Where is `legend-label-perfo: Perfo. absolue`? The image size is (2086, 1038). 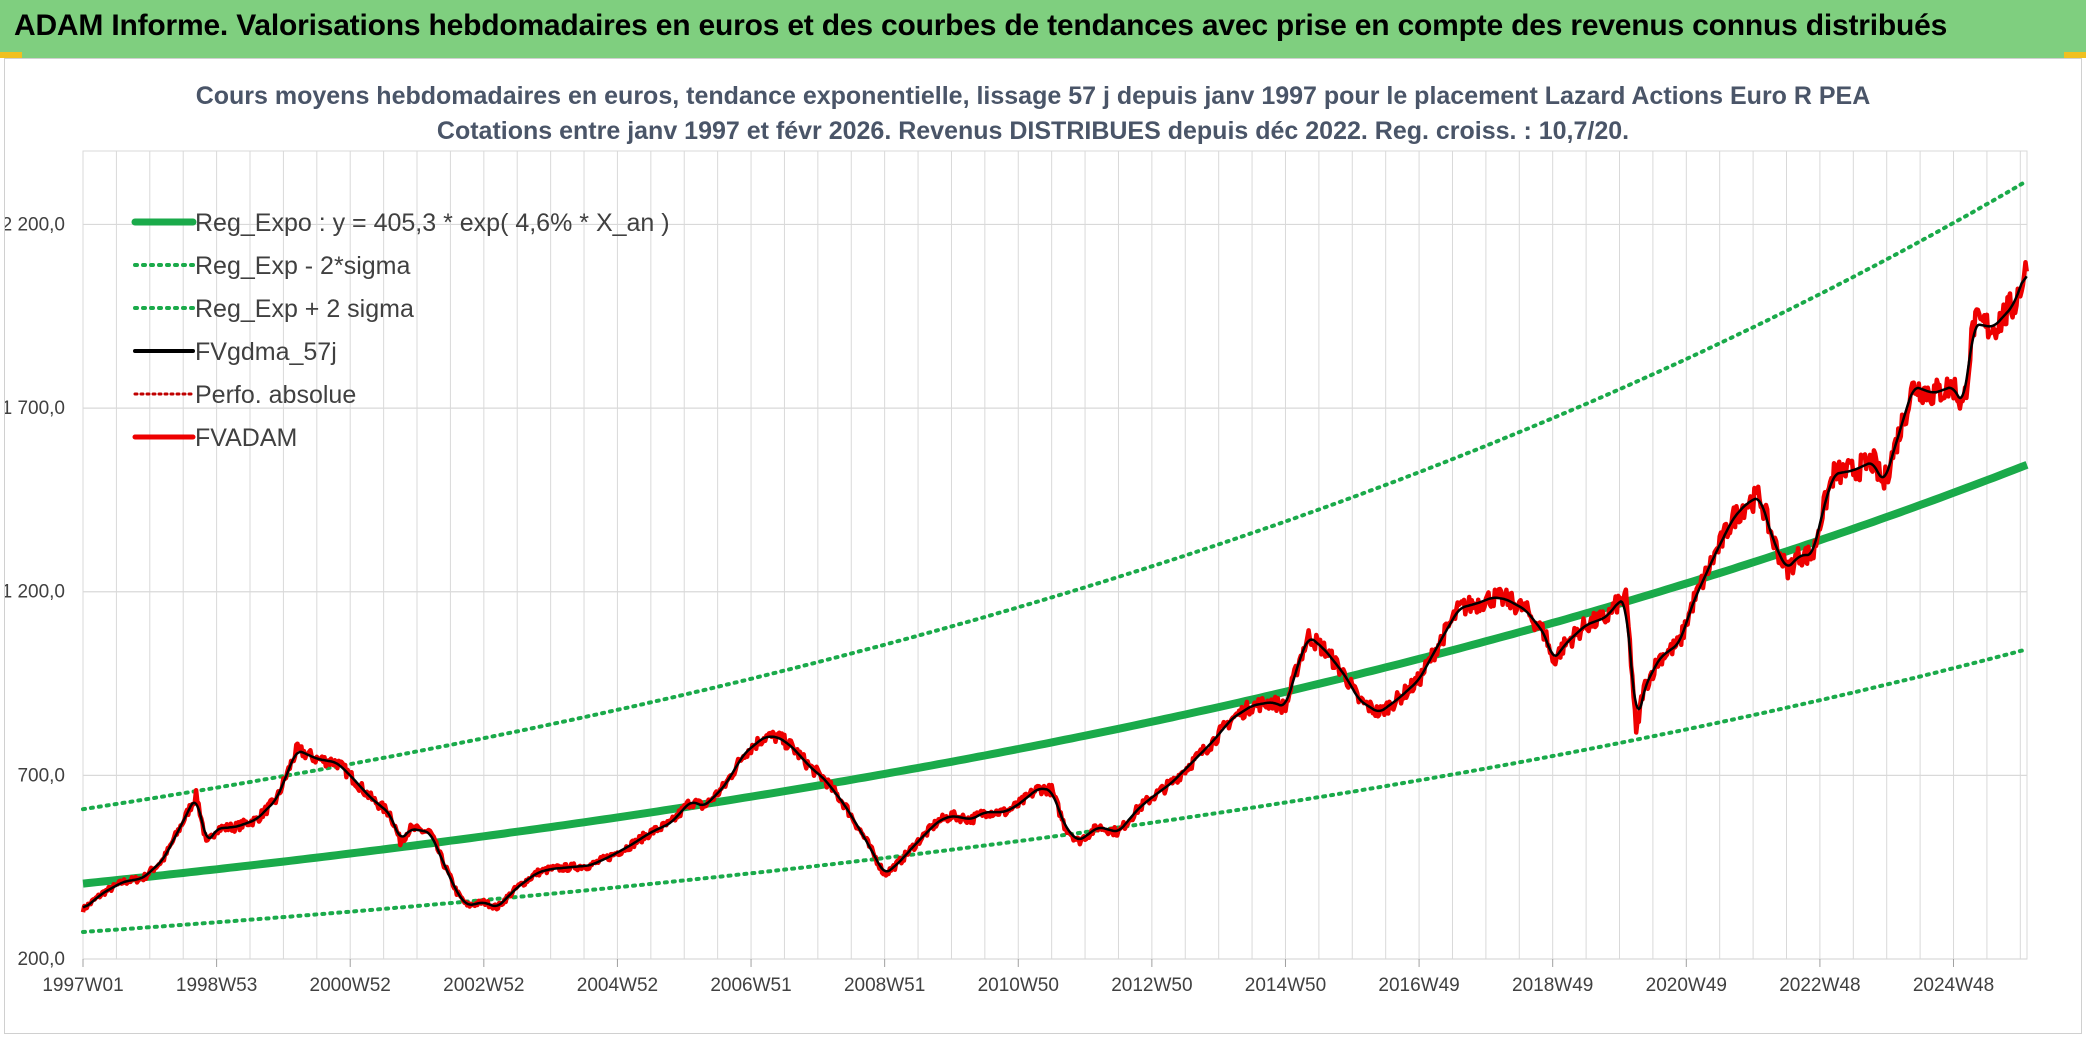 legend-label-perfo: Perfo. absolue is located at coordinates (275, 395).